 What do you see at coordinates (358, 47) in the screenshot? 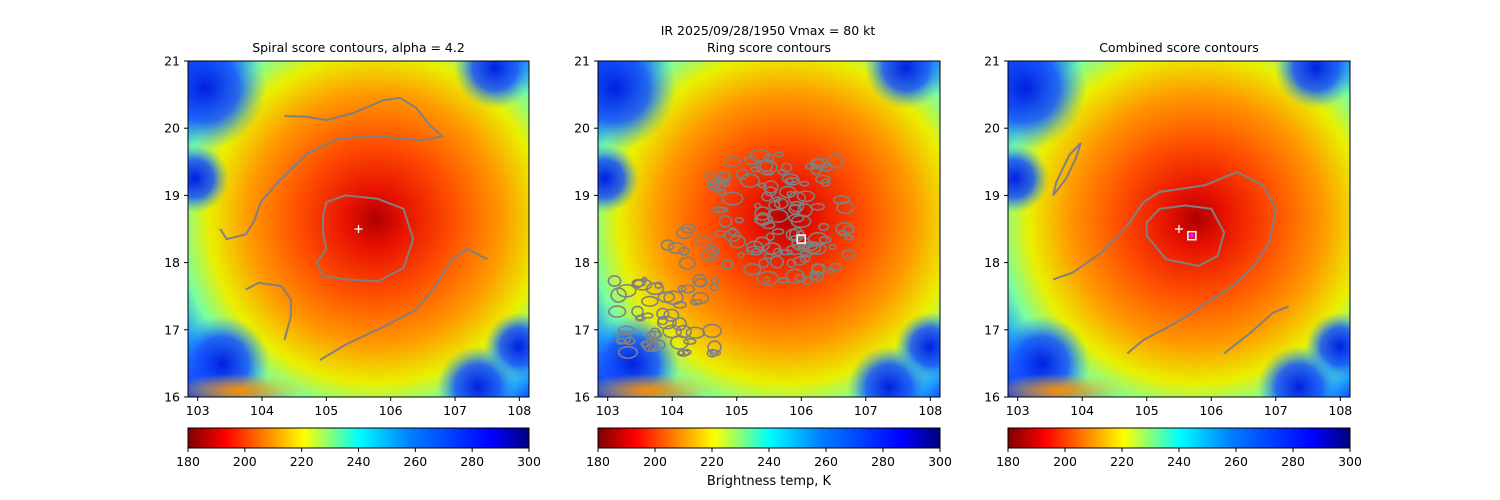
I see `panel-title: Spiral score contours, alpha = 4.2` at bounding box center [358, 47].